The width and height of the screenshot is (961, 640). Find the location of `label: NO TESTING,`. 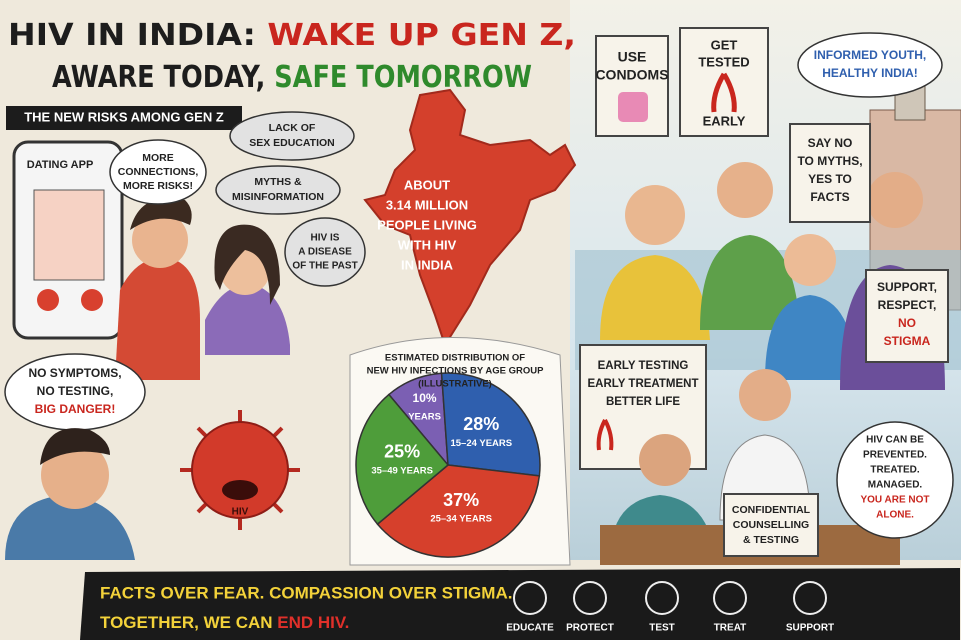

label: NO TESTING, is located at coordinates (75, 391).